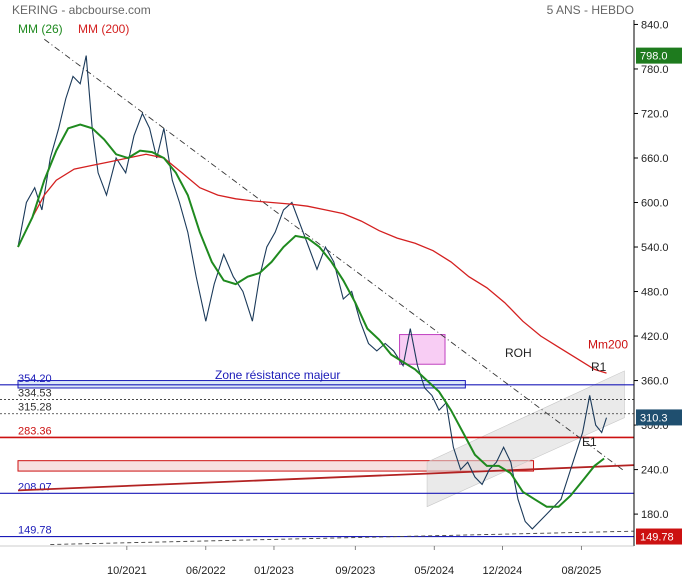 The image size is (684, 580). Describe the element at coordinates (127, 571) in the screenshot. I see `x-tick-label-0: 10/2021` at that location.